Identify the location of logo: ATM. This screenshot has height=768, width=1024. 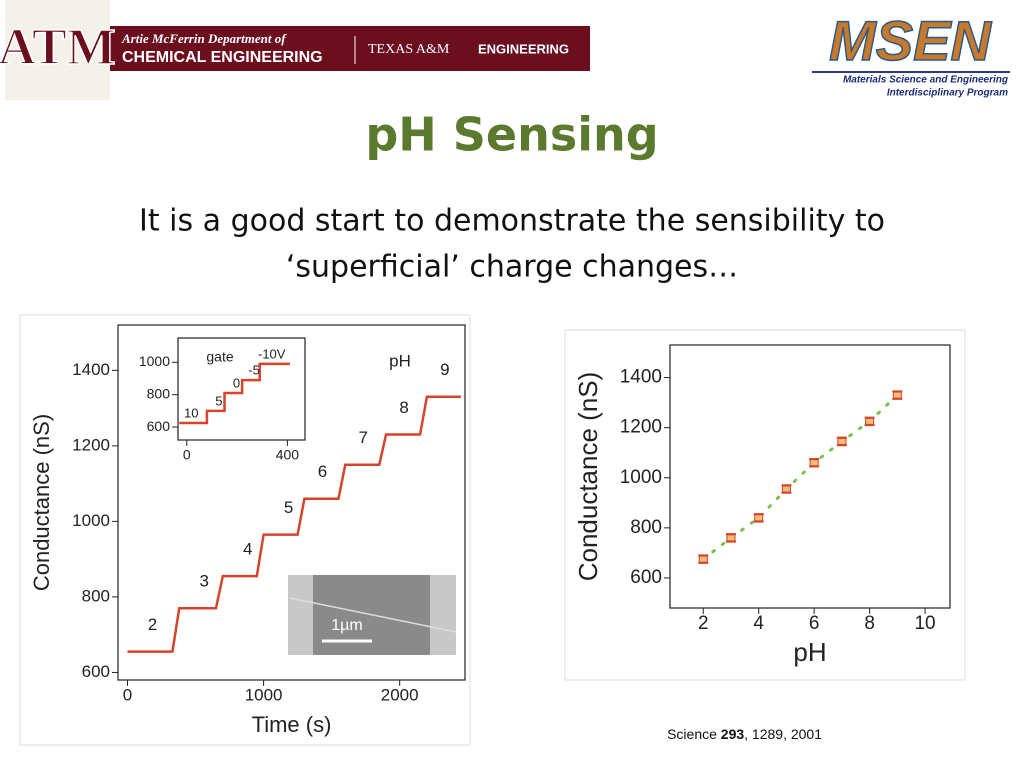
(58, 47).